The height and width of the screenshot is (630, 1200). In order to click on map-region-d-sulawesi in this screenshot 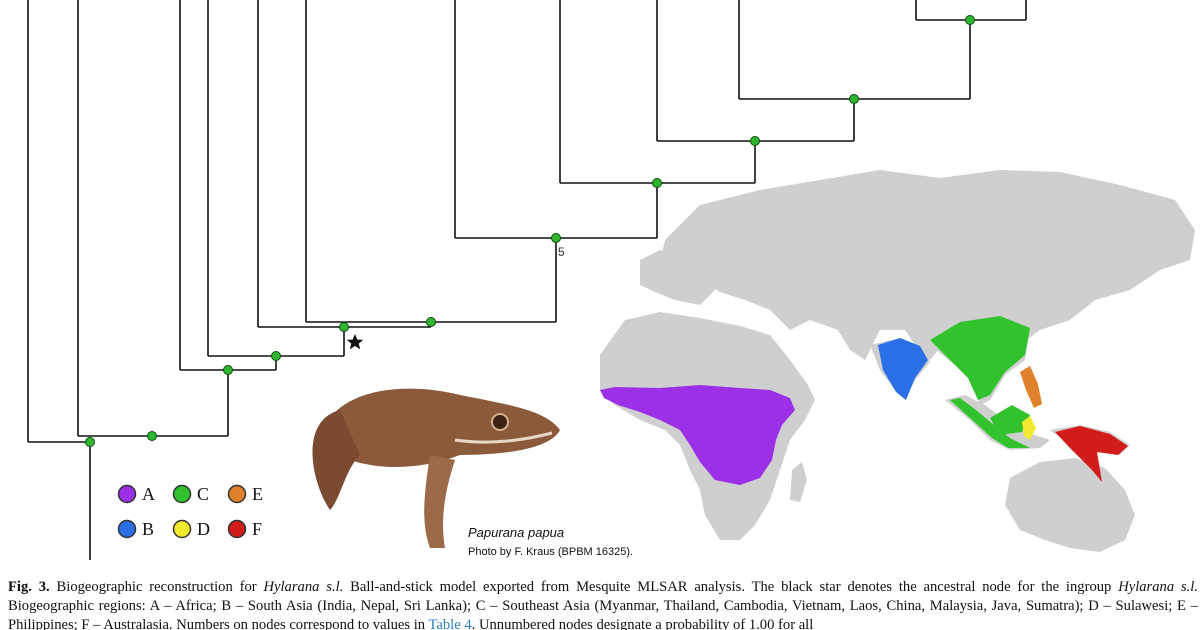, I will do `click(1029, 428)`.